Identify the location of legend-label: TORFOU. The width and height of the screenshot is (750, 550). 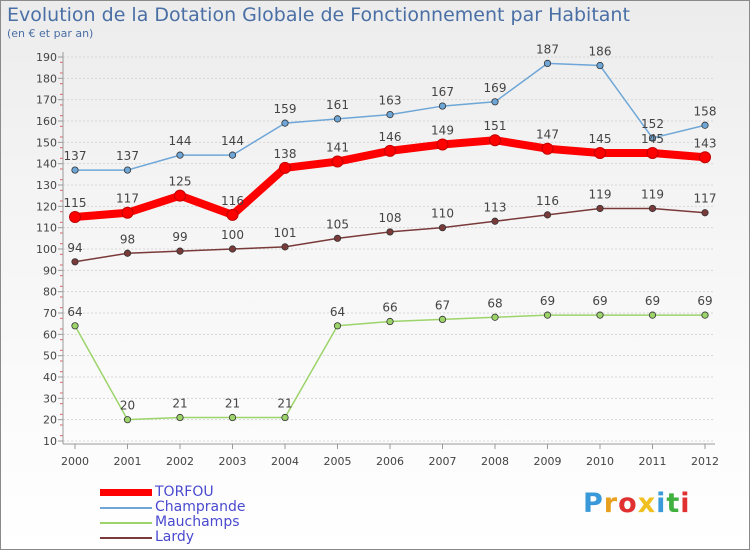
(184, 492).